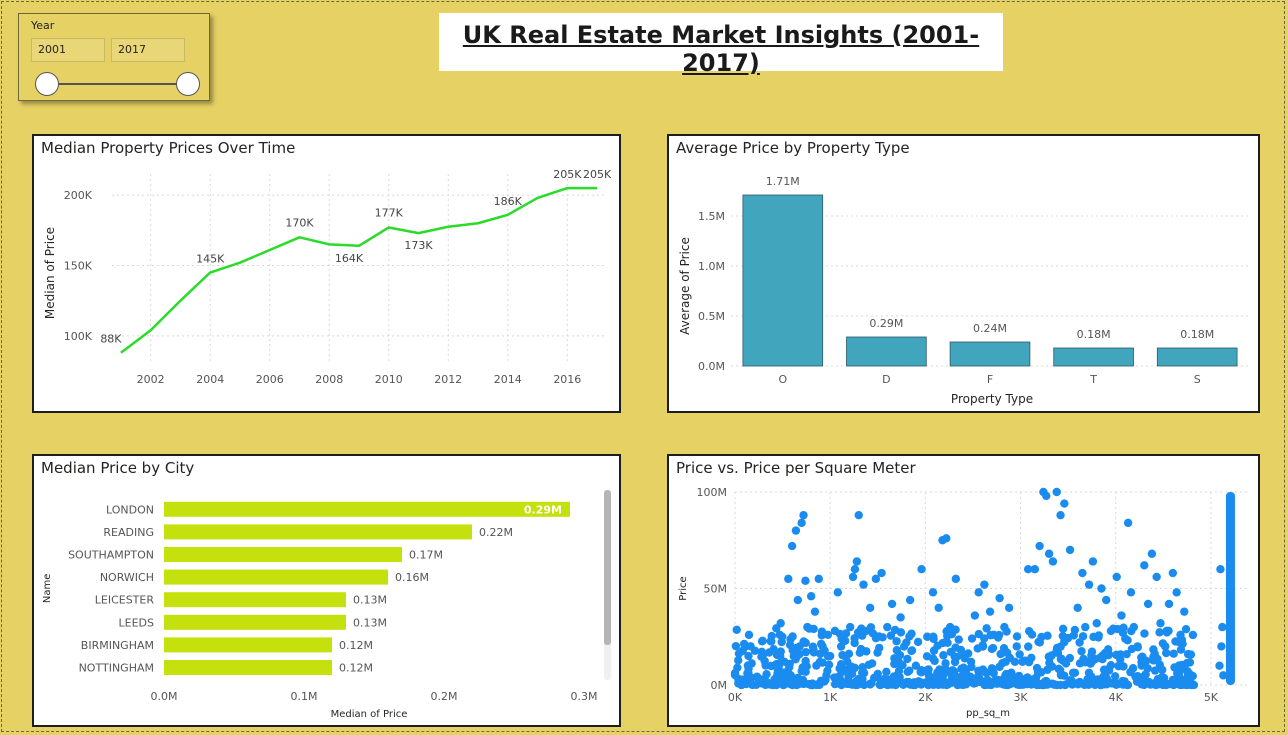 Image resolution: width=1288 pixels, height=735 pixels. What do you see at coordinates (567, 174) in the screenshot?
I see `data-label: 205K` at bounding box center [567, 174].